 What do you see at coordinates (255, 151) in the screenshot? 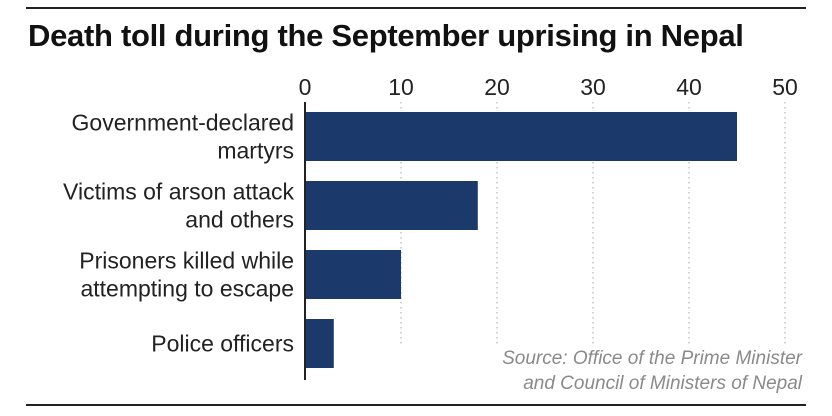
I see `category-label: martyrs` at bounding box center [255, 151].